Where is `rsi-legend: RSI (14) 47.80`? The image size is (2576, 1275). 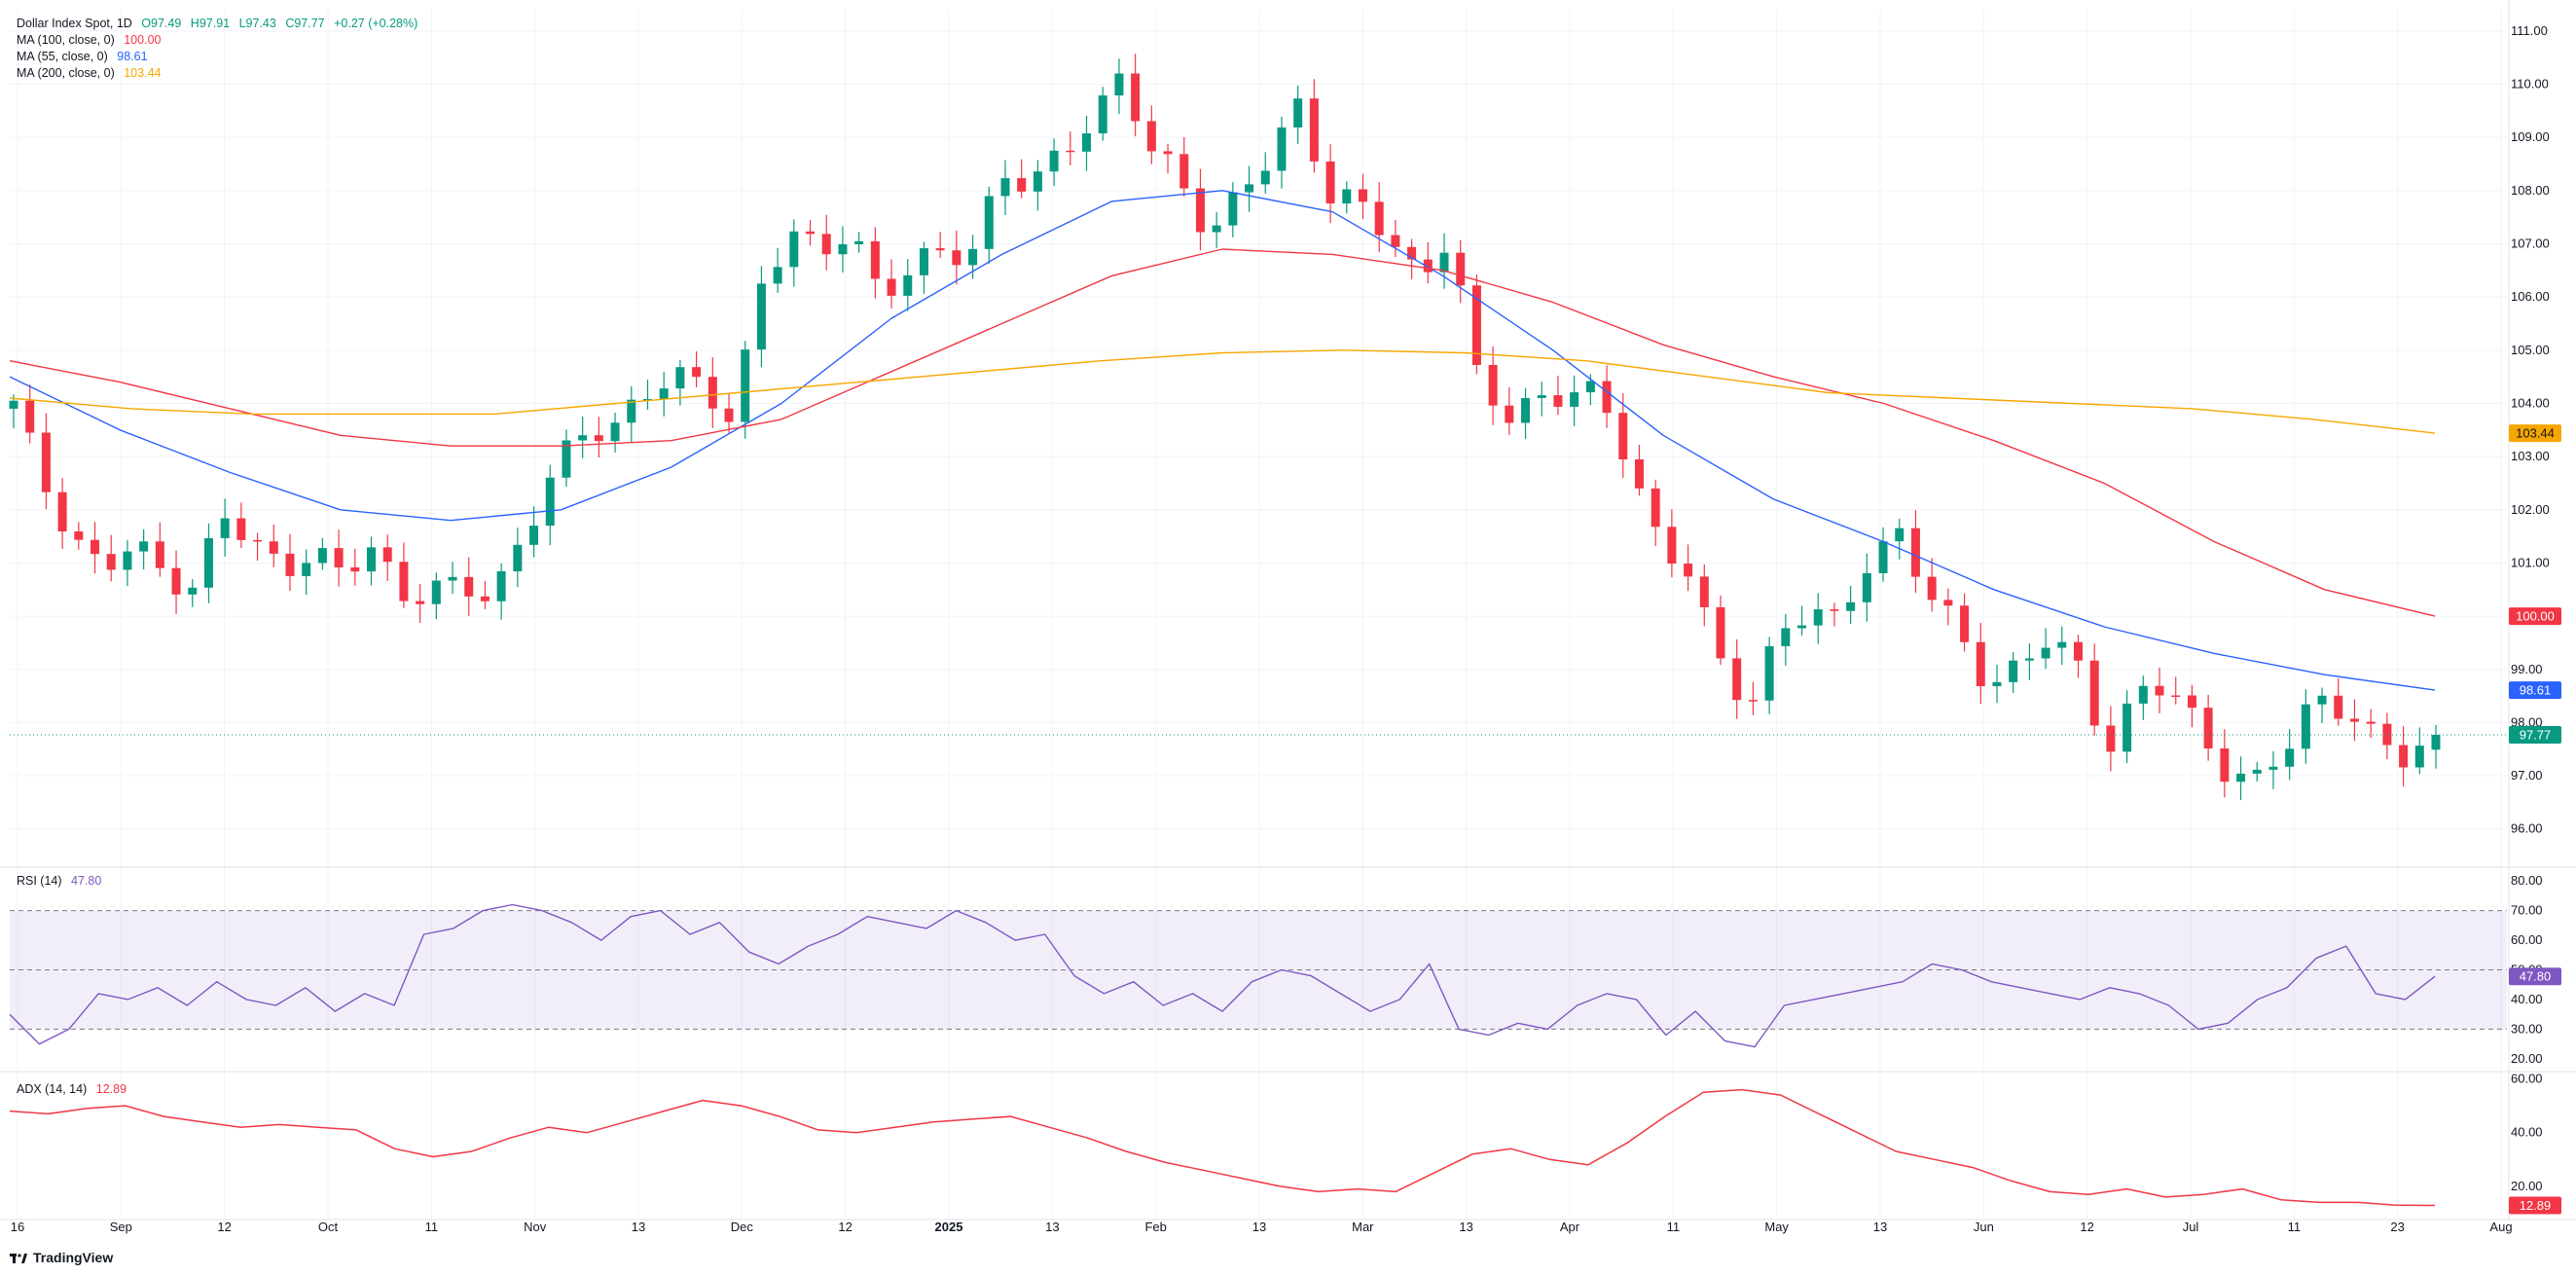 rsi-legend: RSI (14) 47.80 is located at coordinates (62, 881).